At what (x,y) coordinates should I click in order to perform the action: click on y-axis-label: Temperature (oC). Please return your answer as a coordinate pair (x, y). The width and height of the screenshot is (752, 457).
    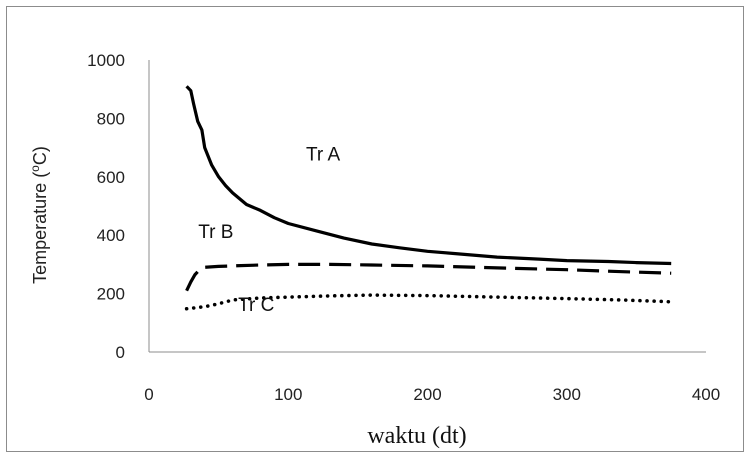
    Looking at the image, I should click on (39, 215).